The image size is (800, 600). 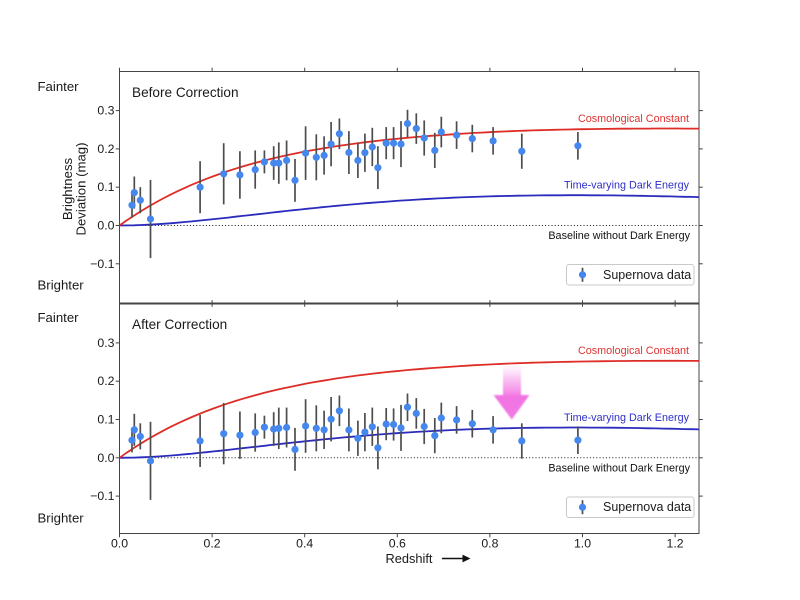 I want to click on svg-text: 0.4, so click(x=304, y=544).